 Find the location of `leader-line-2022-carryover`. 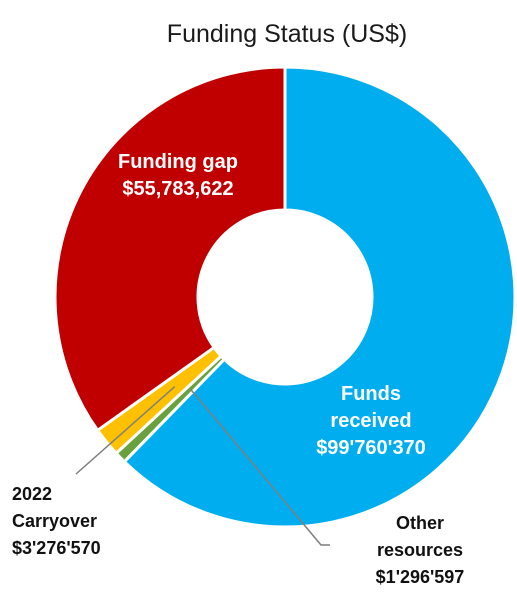

leader-line-2022-carryover is located at coordinates (125, 430).